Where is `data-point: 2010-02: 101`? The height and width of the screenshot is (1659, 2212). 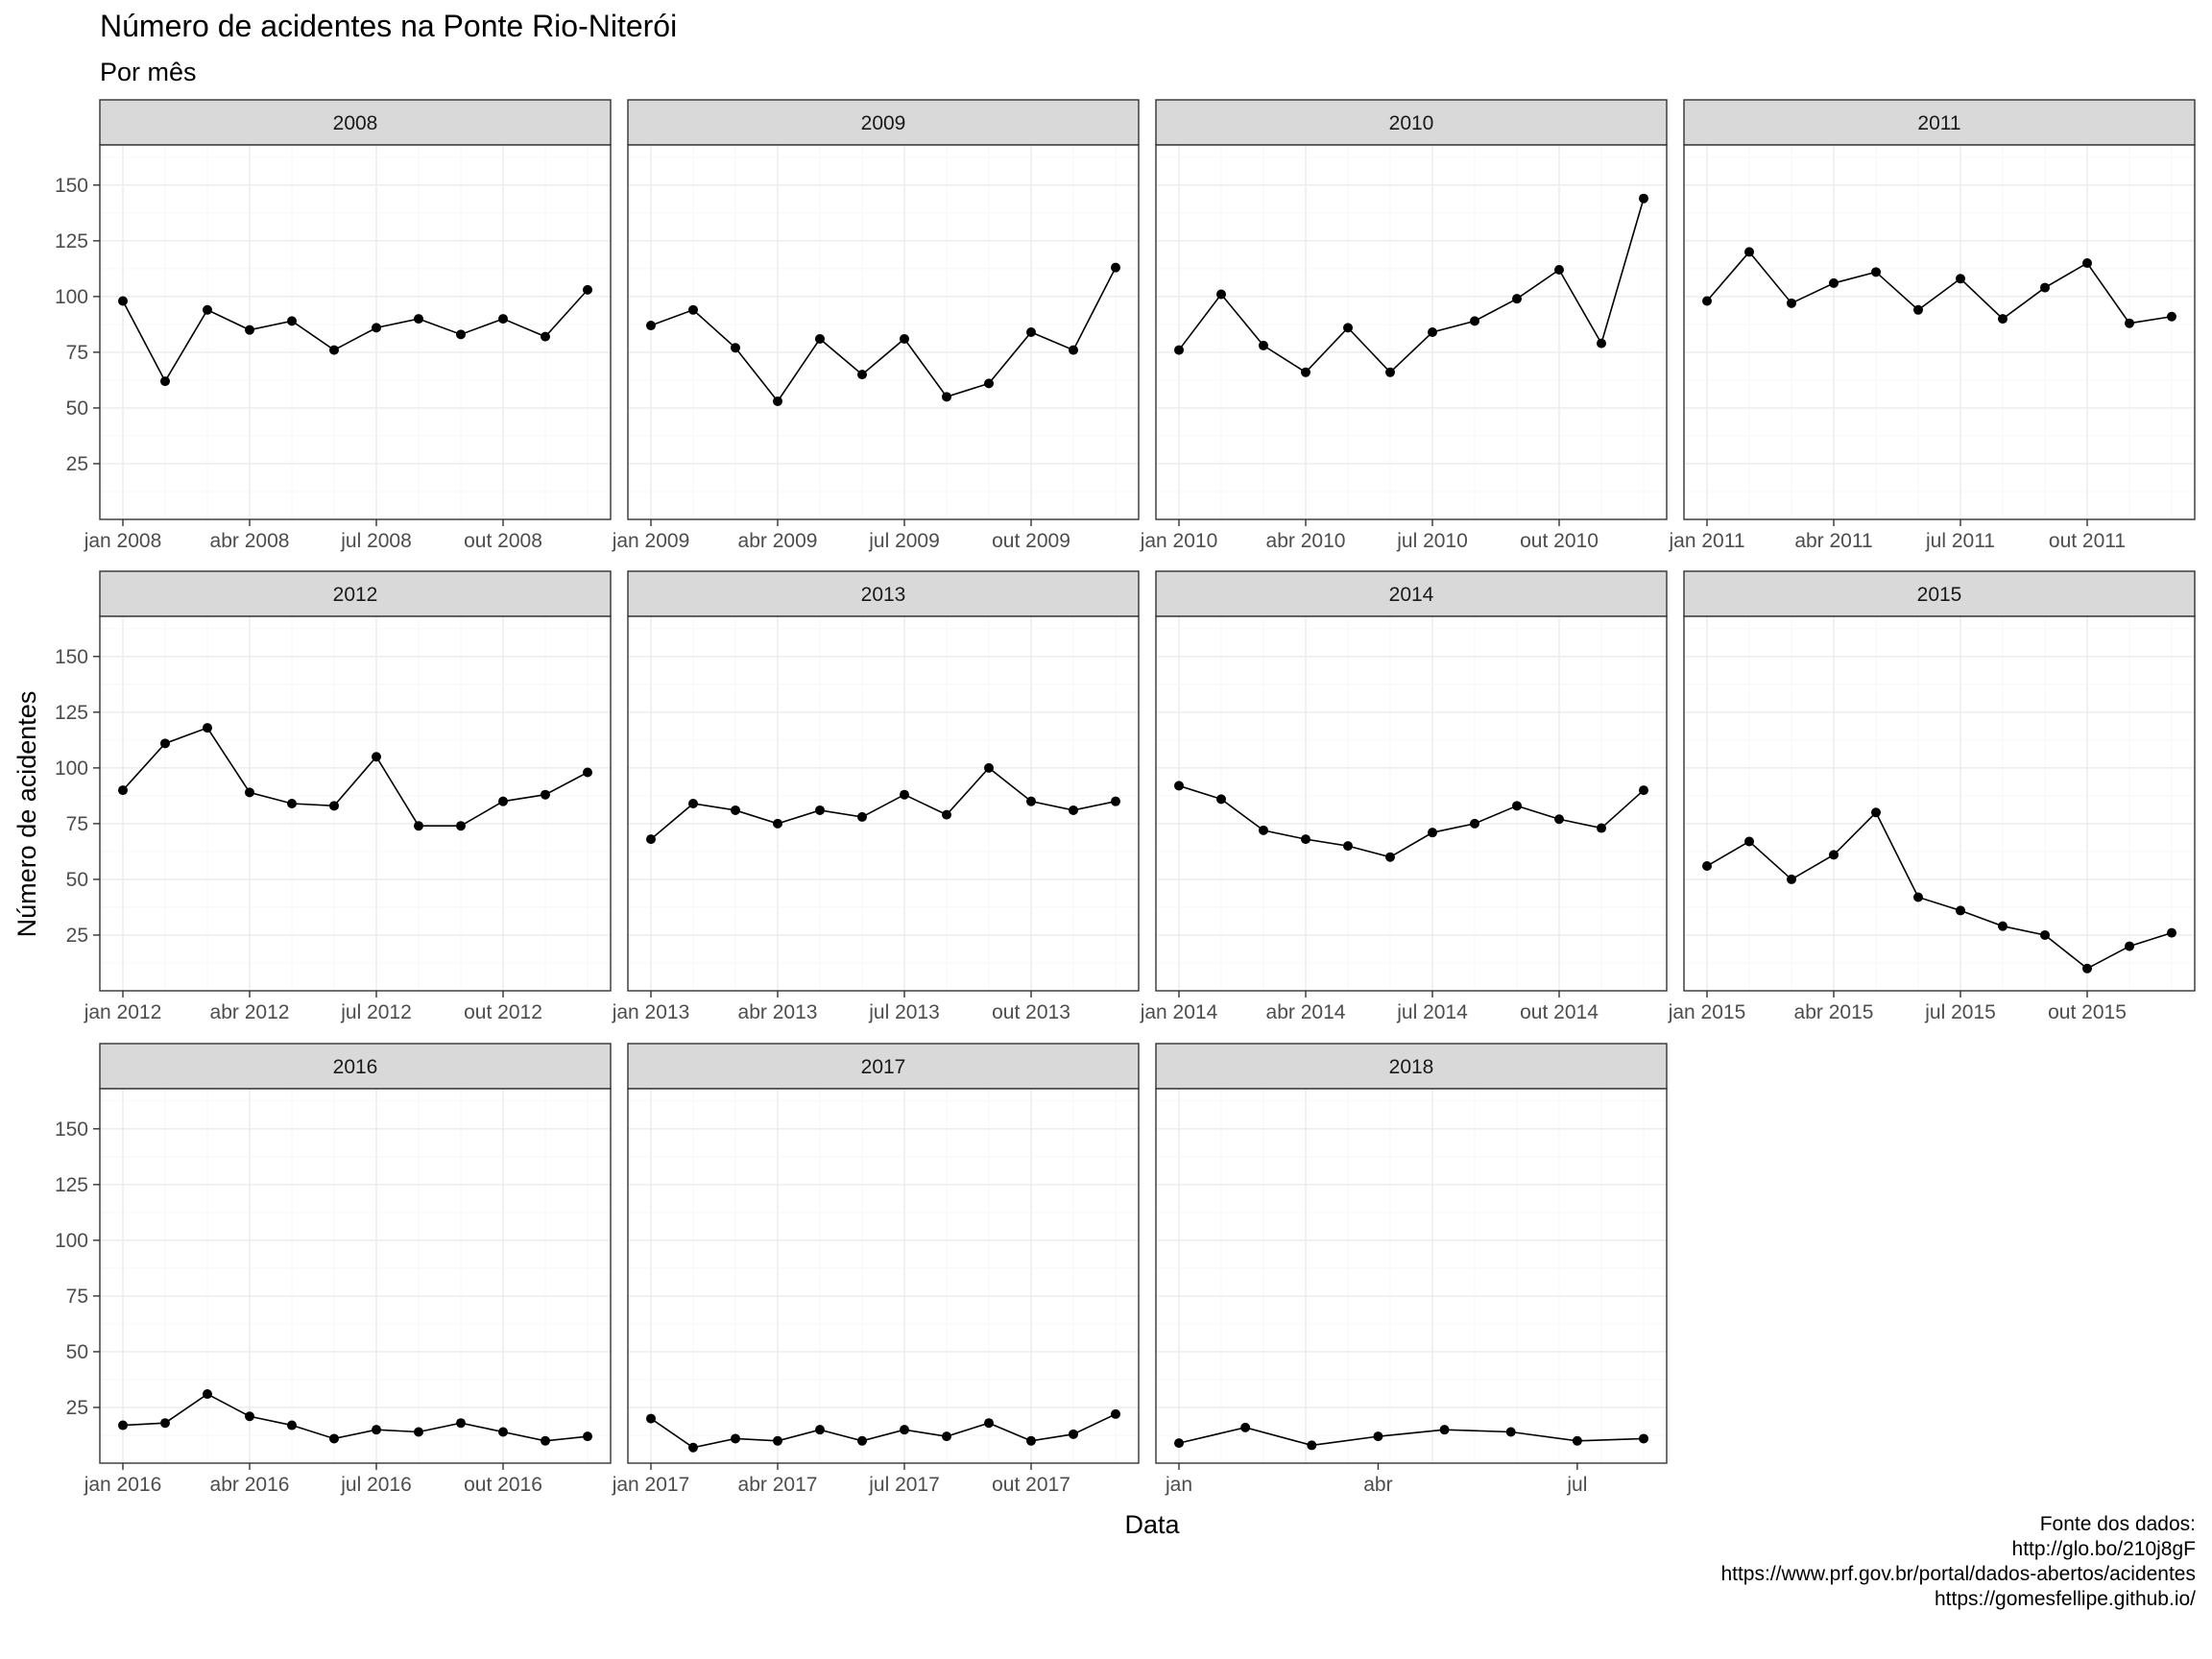 data-point: 2010-02: 101 is located at coordinates (1221, 294).